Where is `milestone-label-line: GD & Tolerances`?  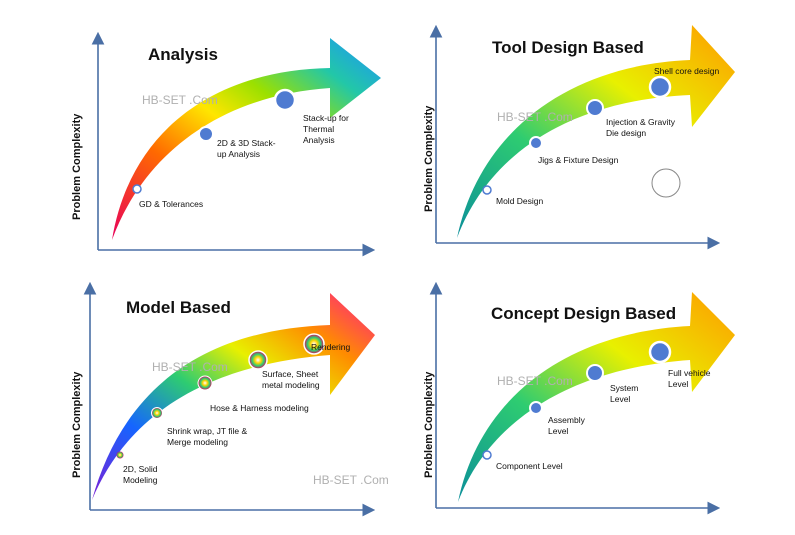
milestone-label-line: GD & Tolerances is located at coordinates (171, 204).